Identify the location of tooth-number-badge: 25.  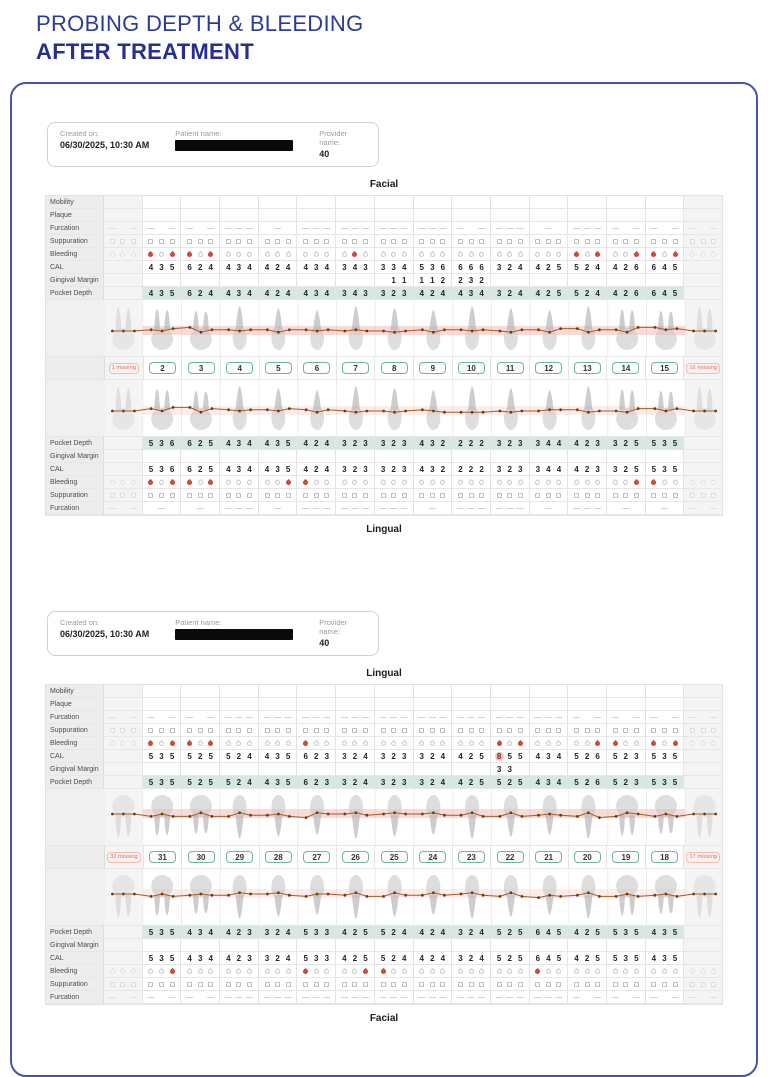
(394, 857).